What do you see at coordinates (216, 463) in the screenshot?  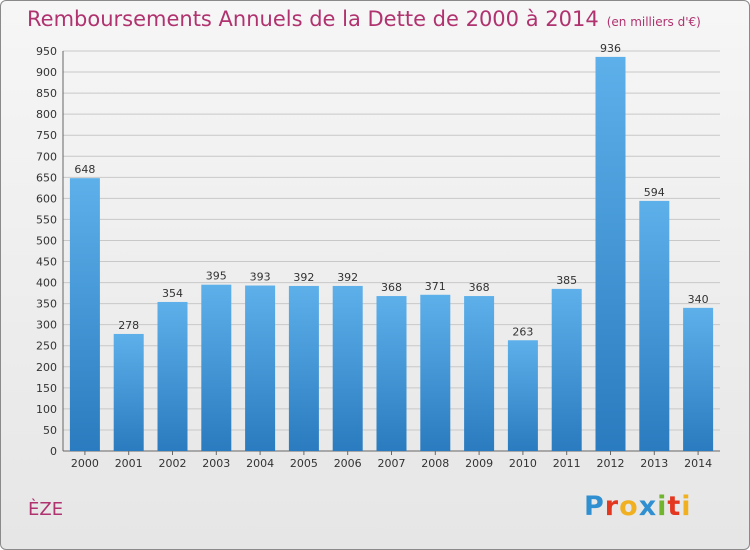 I see `x-tick-label: 2003` at bounding box center [216, 463].